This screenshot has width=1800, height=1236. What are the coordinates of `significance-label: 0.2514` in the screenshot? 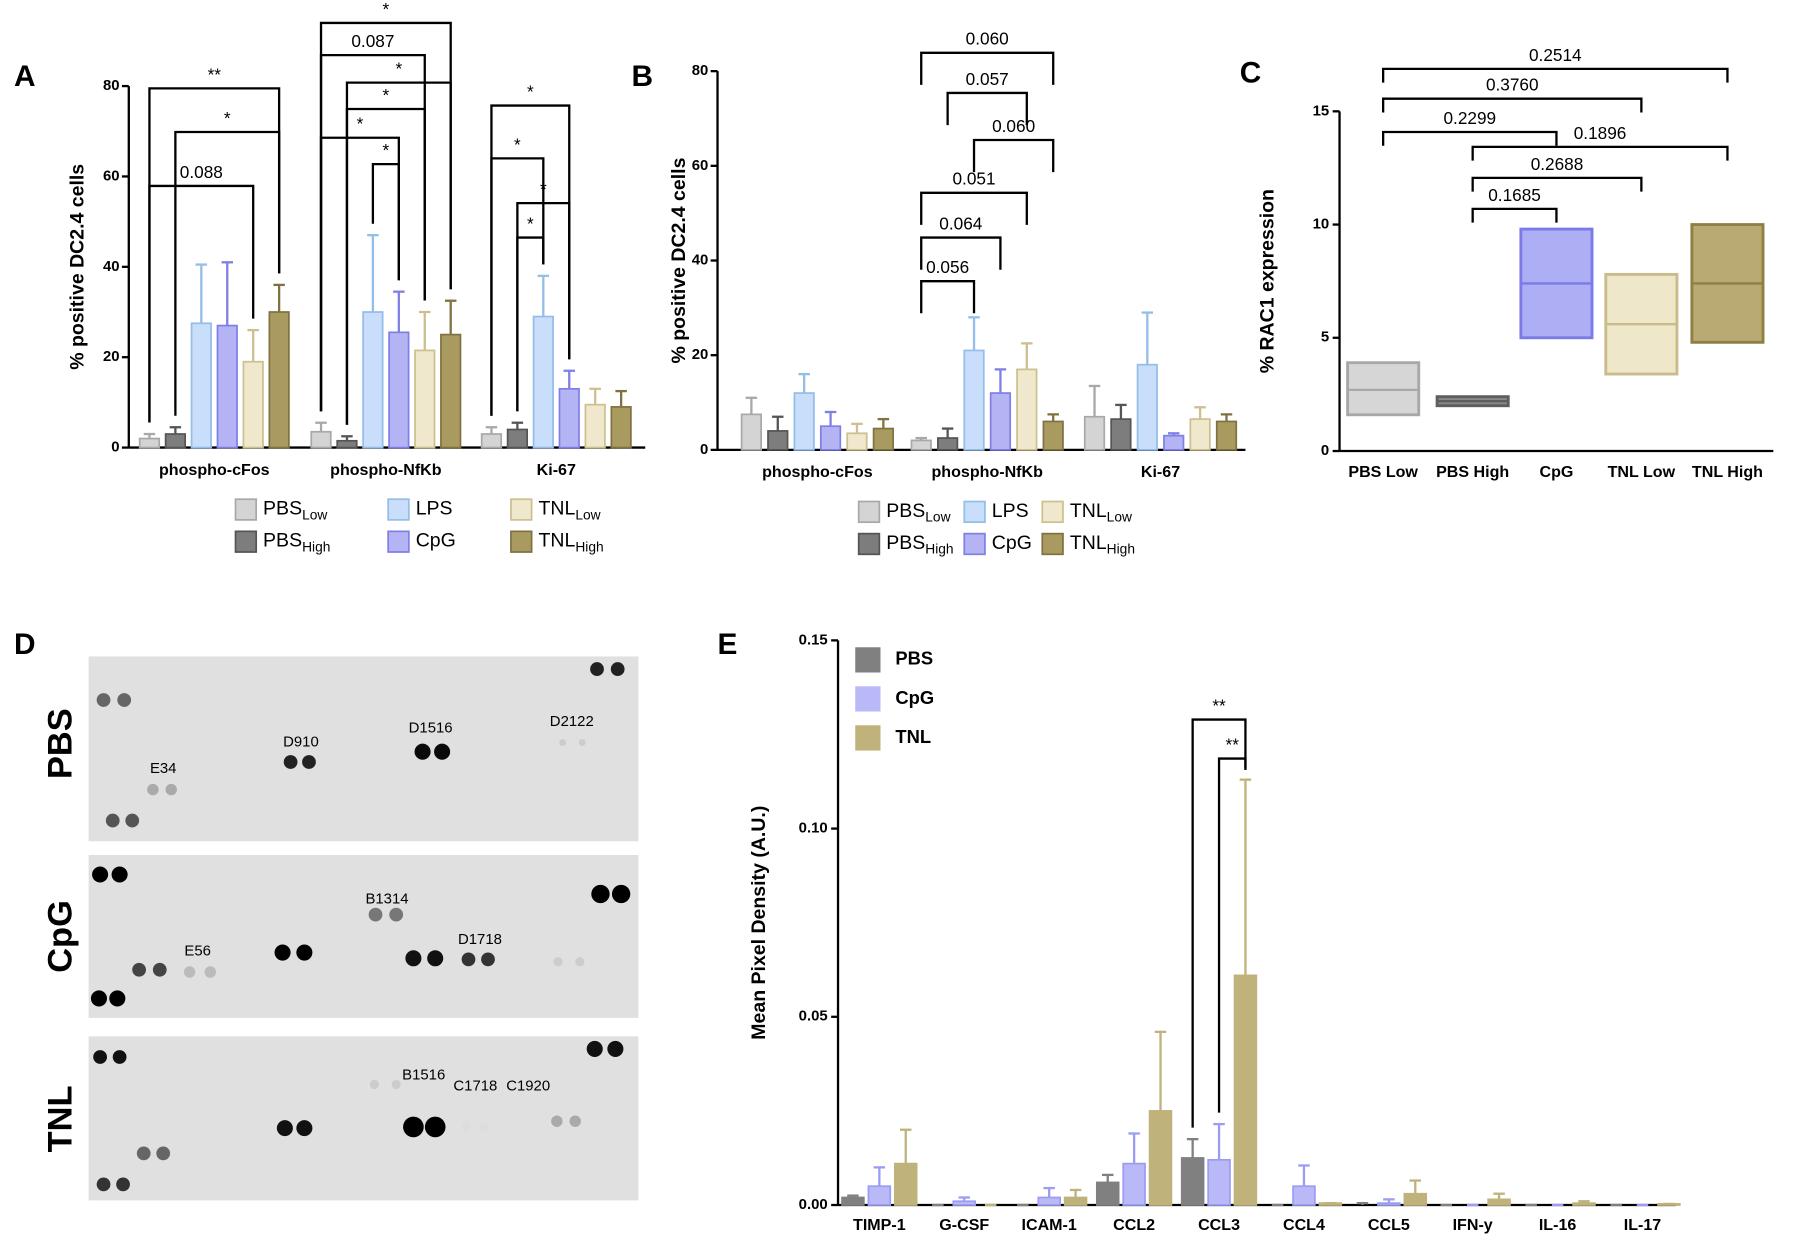 It's located at (1555, 55).